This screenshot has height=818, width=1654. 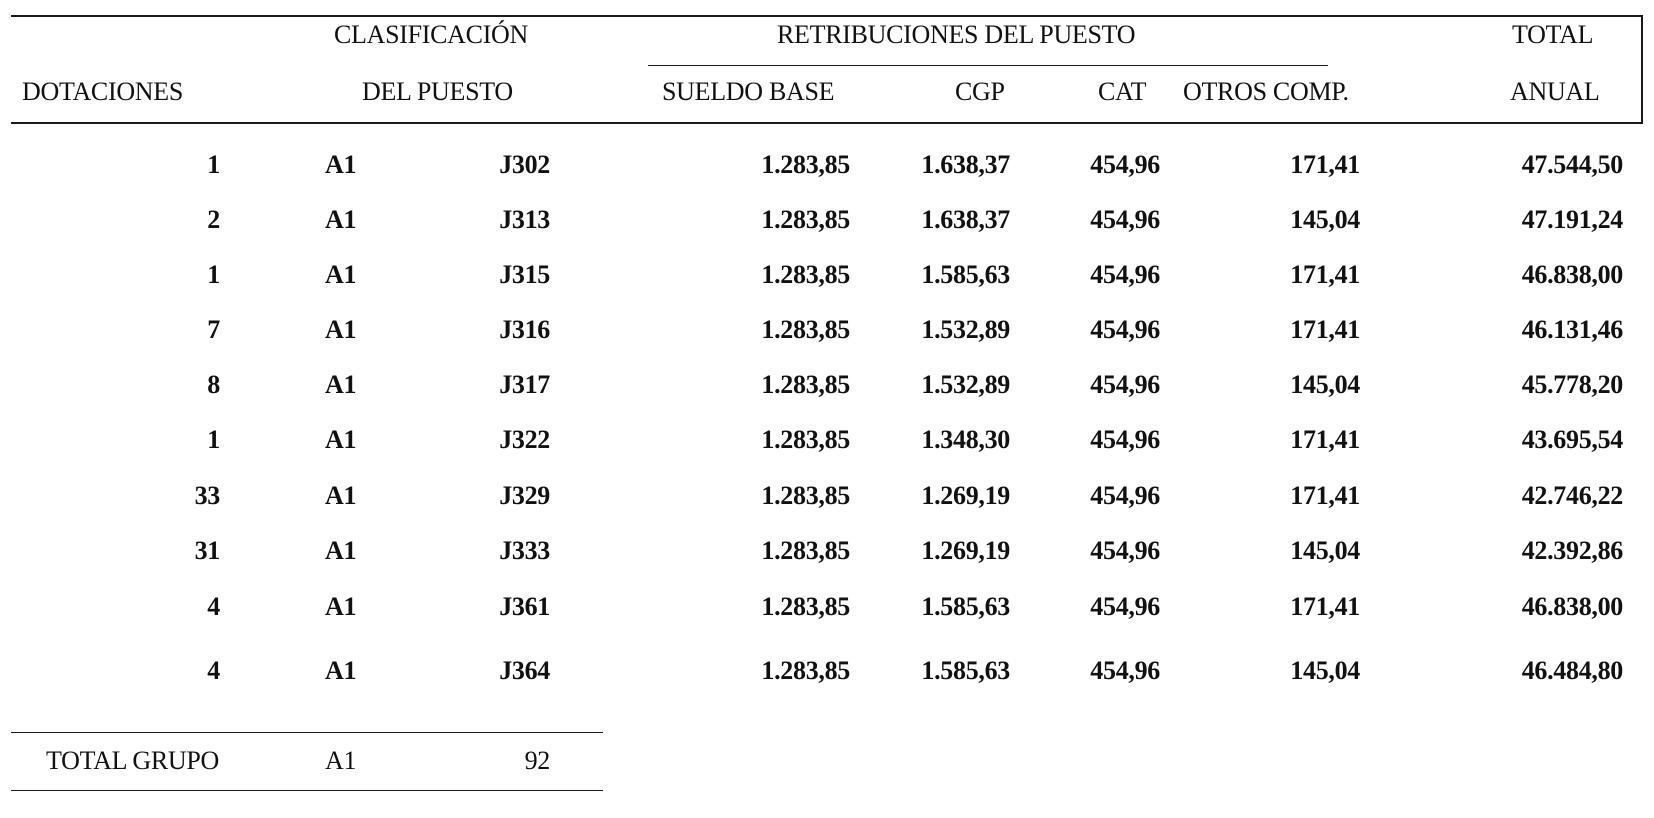 What do you see at coordinates (1572, 329) in the screenshot?
I see `cell-total-anual: 46.131,46` at bounding box center [1572, 329].